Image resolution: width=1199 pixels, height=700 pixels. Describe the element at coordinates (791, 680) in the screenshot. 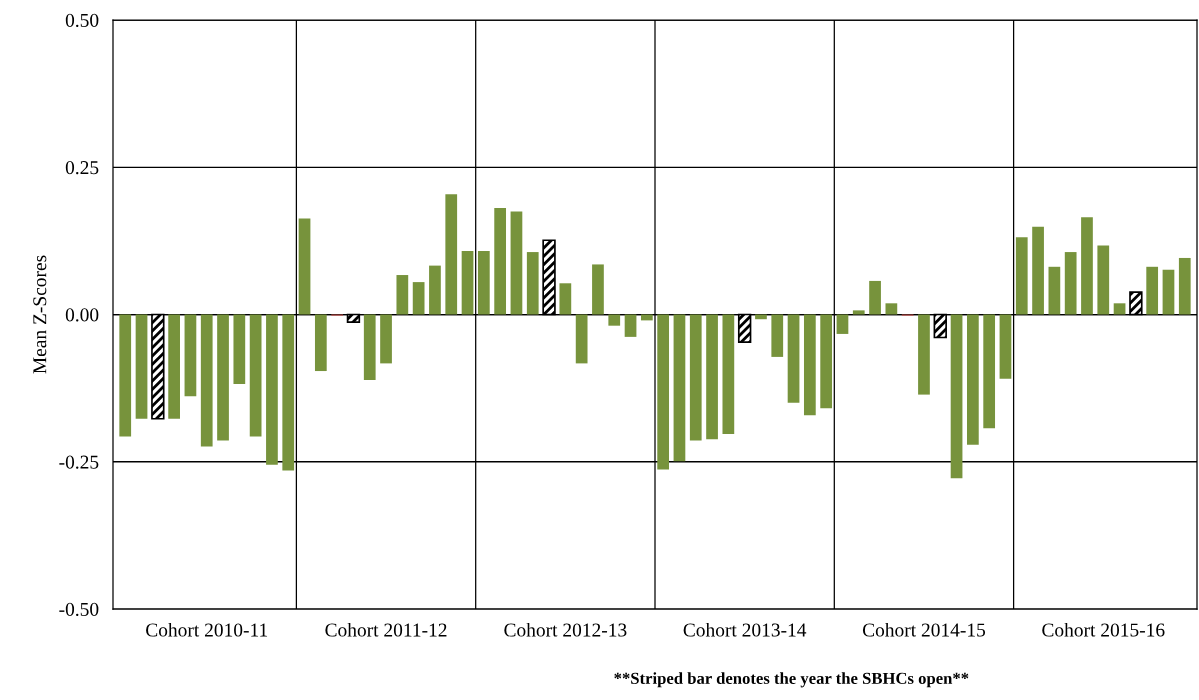

I see `text: **Striped bar denotes the year the SBHCs open**` at that location.